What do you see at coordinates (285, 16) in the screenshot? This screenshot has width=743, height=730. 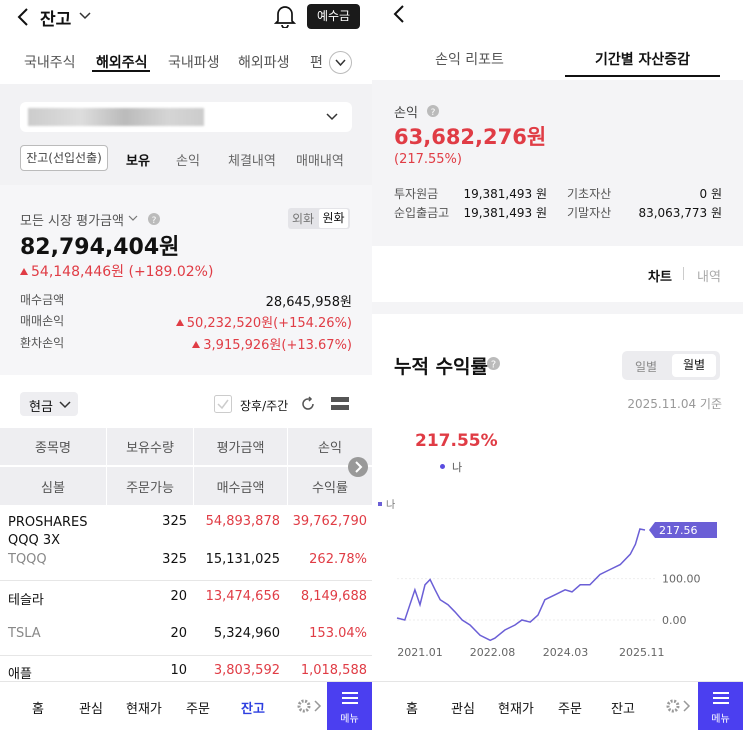 I see `bell-icon` at bounding box center [285, 16].